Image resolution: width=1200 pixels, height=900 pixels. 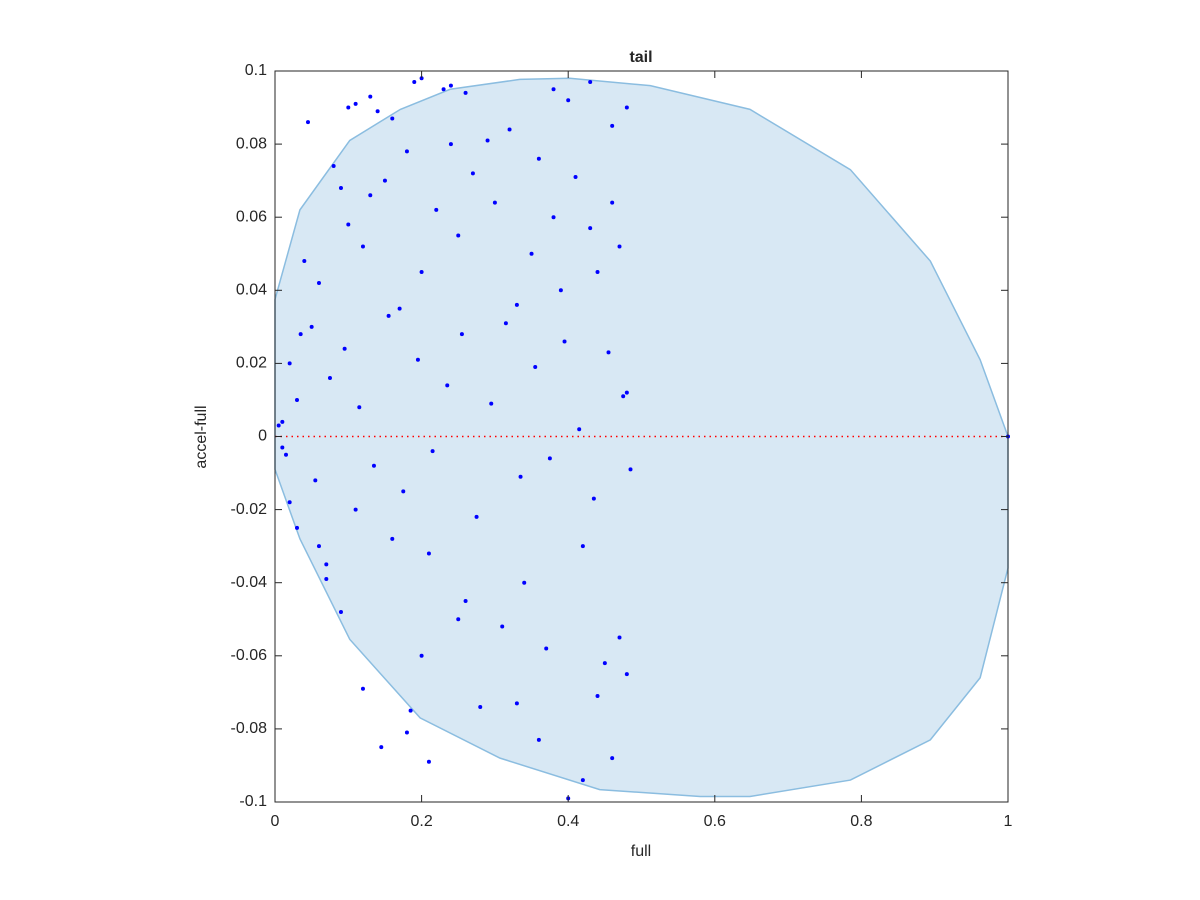 I want to click on y-tick-label: -0.04, so click(x=249, y=582).